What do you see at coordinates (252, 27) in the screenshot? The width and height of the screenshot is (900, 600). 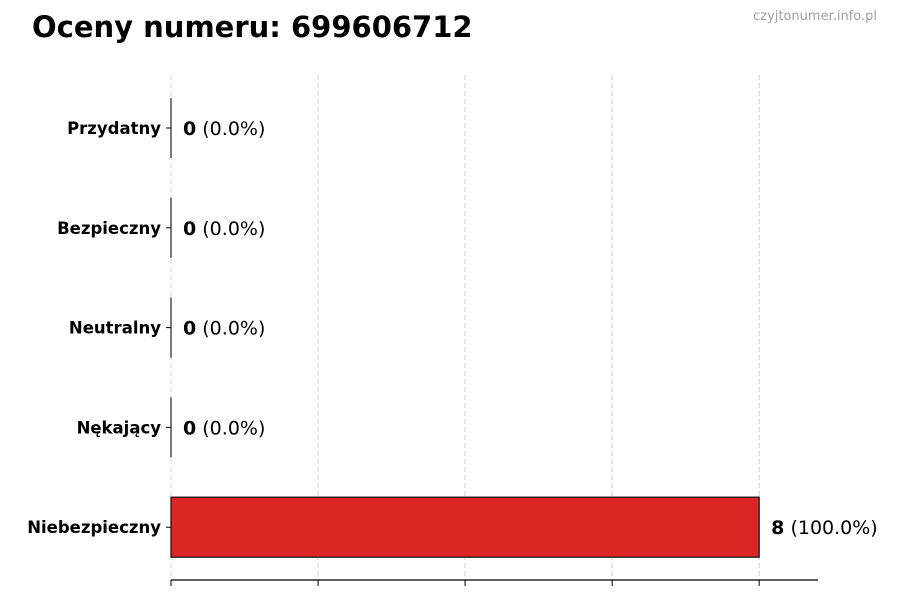 I see `chart-title: Oceny numeru: 699606712` at bounding box center [252, 27].